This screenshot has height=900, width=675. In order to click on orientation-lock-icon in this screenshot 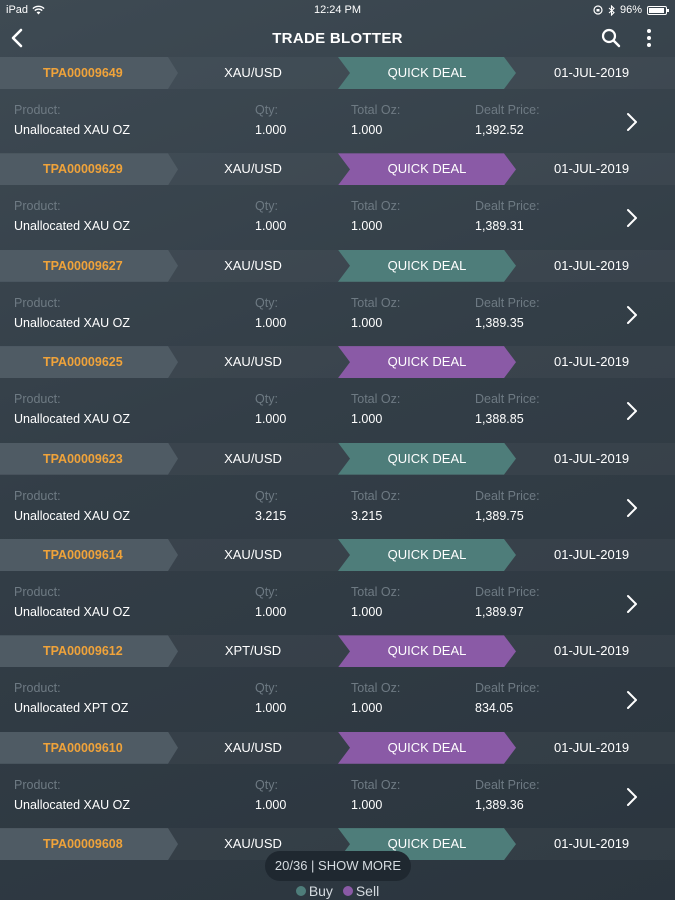, I will do `click(598, 10)`.